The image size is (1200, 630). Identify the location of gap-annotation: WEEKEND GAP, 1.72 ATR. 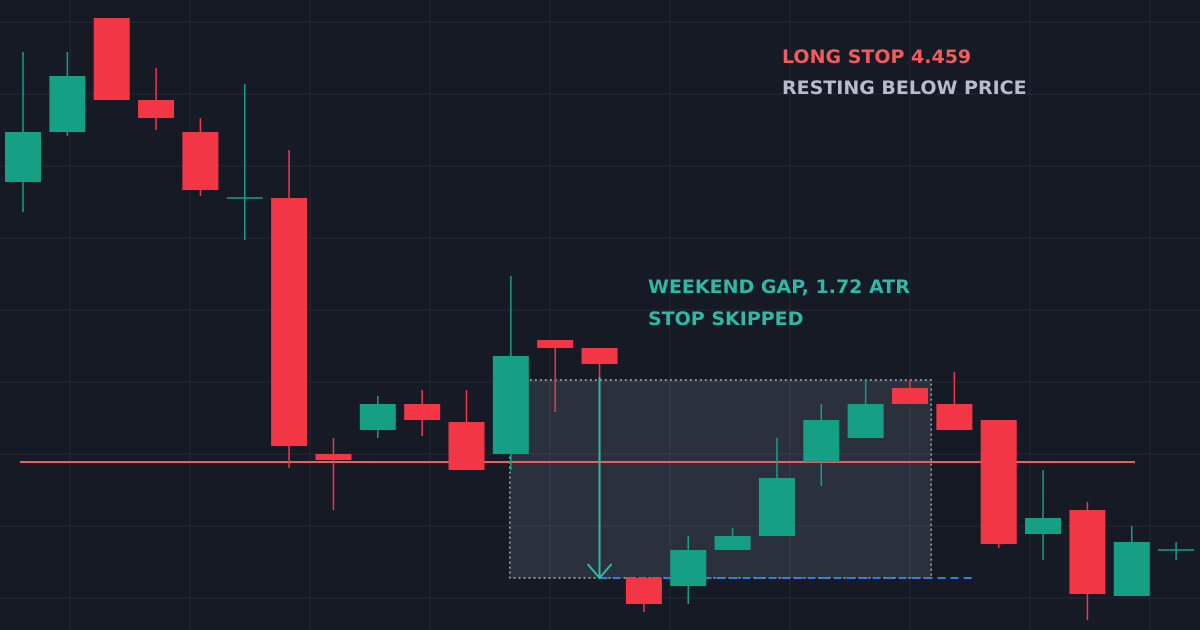
(779, 287).